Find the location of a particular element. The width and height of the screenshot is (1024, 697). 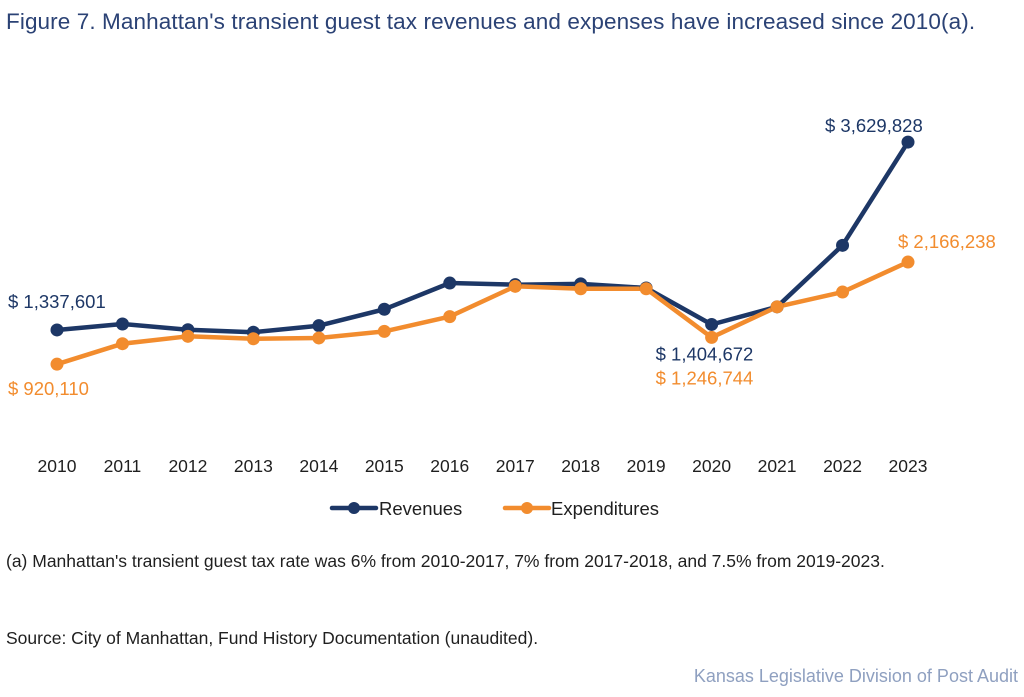

x-tick-label: 2022 is located at coordinates (842, 466).